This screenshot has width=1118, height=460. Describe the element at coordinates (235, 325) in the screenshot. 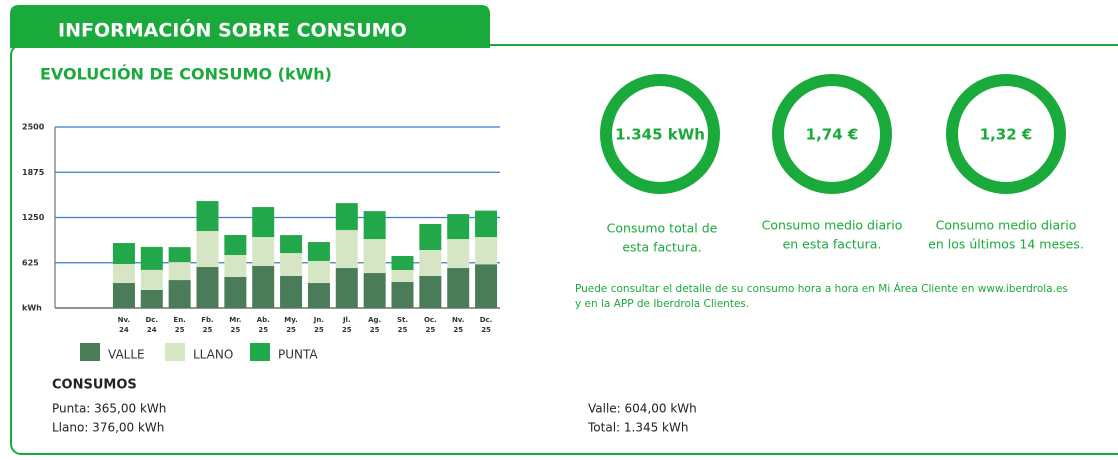

I see `x-tick-label: Mr. 25` at that location.